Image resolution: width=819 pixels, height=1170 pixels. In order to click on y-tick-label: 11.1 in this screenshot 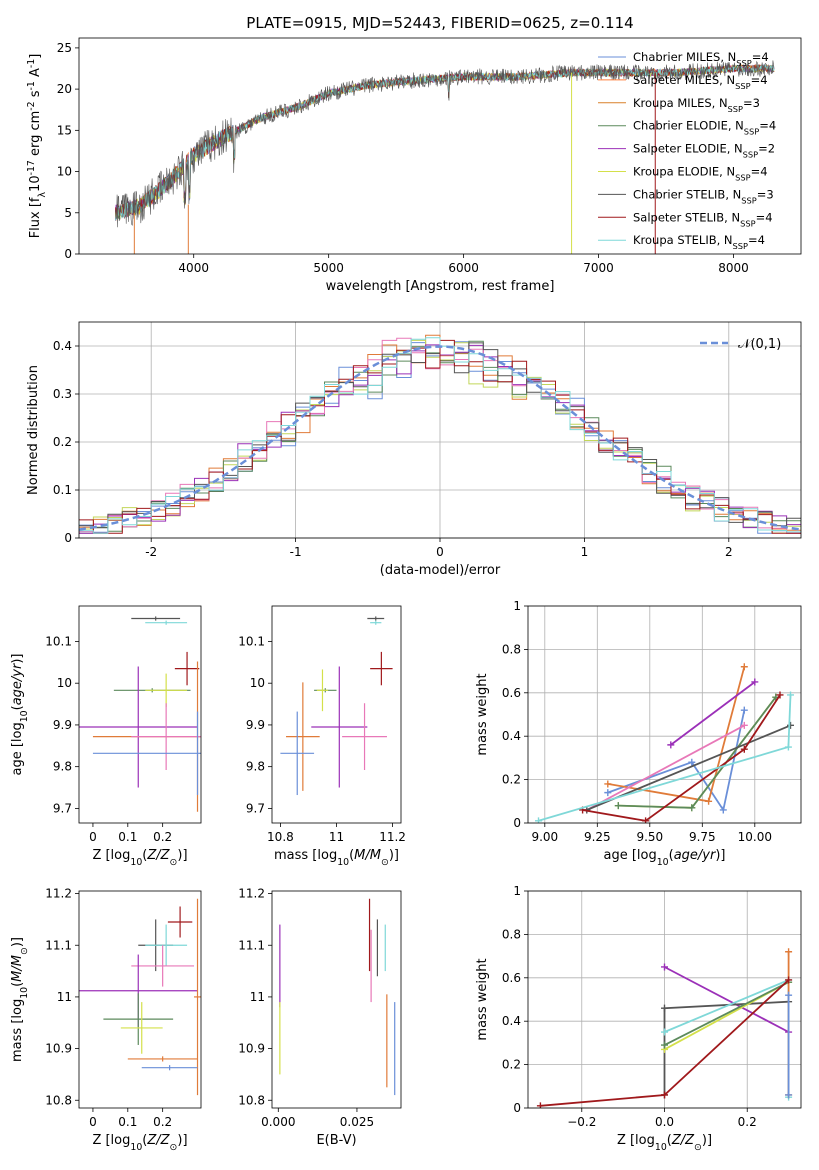, I will do `click(58, 945)`.